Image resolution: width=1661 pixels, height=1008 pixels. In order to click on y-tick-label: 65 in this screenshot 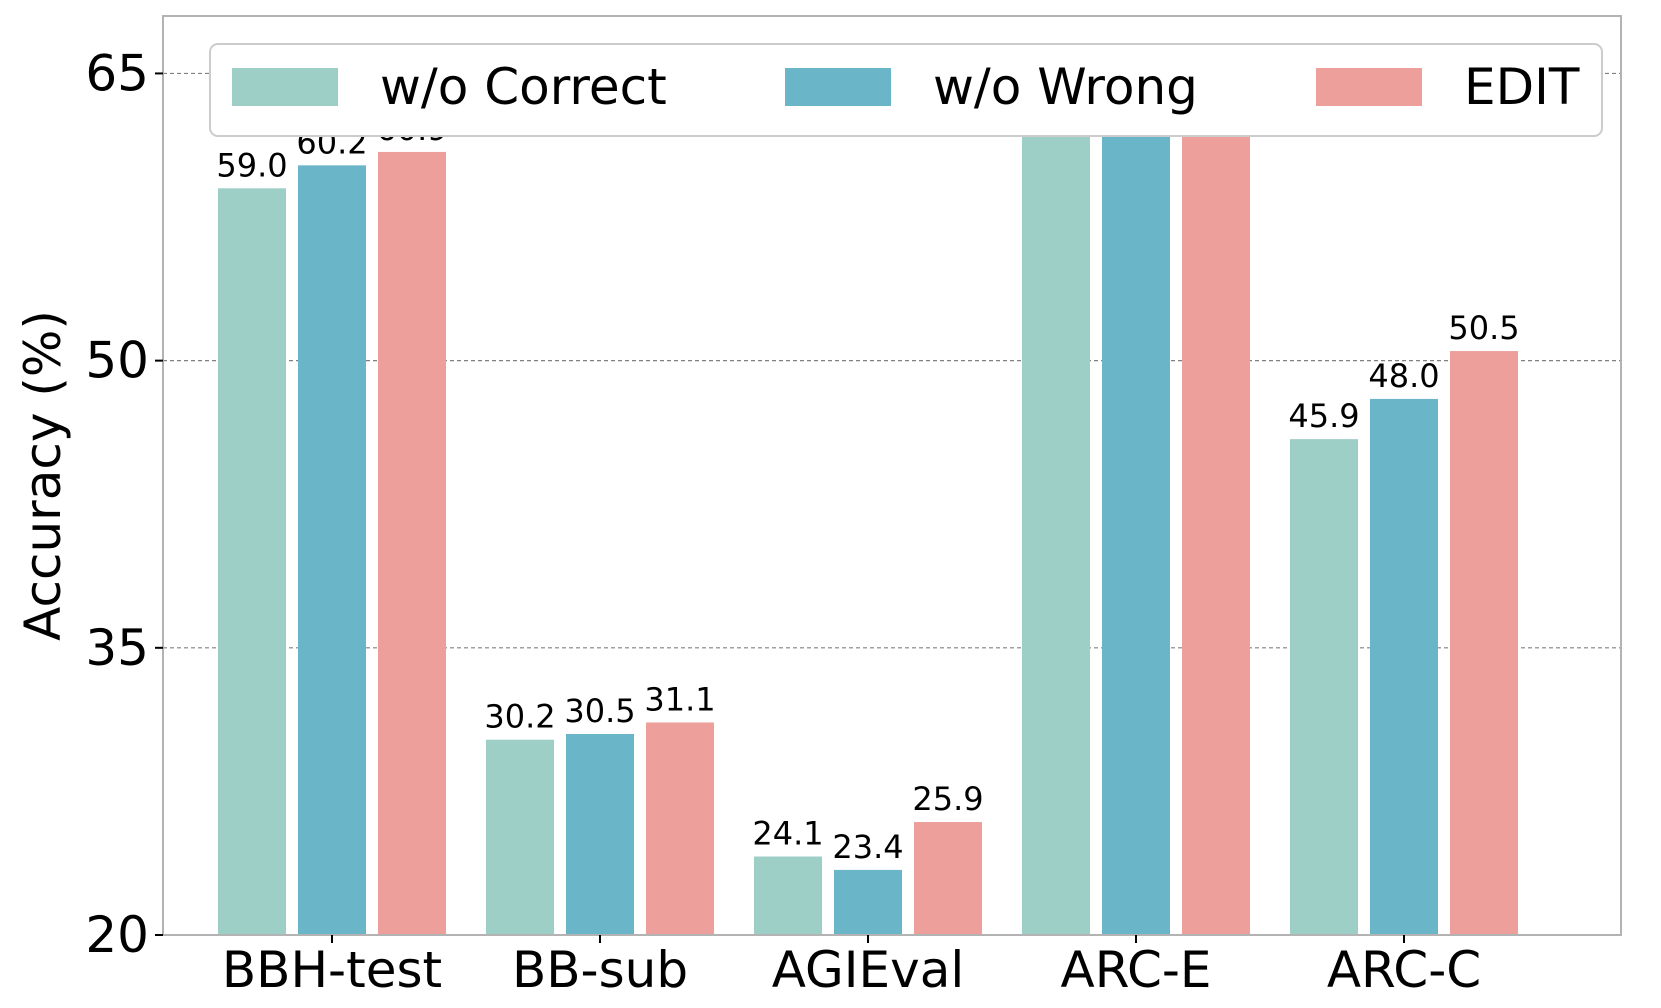, I will do `click(117, 73)`.